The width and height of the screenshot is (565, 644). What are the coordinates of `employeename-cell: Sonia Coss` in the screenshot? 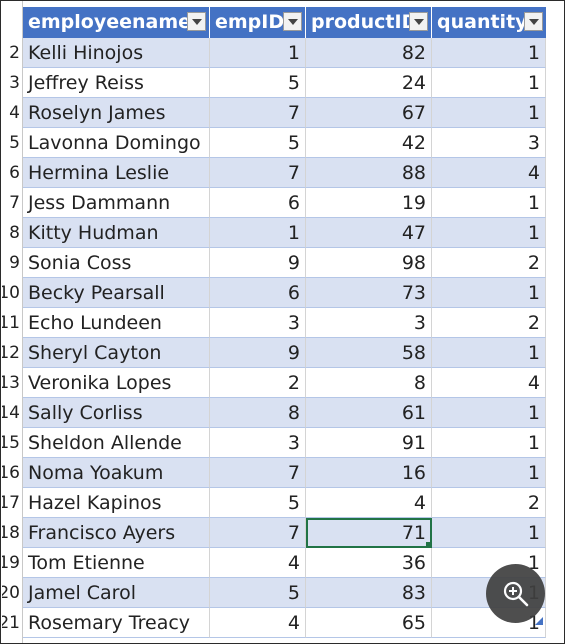 It's located at (116, 263).